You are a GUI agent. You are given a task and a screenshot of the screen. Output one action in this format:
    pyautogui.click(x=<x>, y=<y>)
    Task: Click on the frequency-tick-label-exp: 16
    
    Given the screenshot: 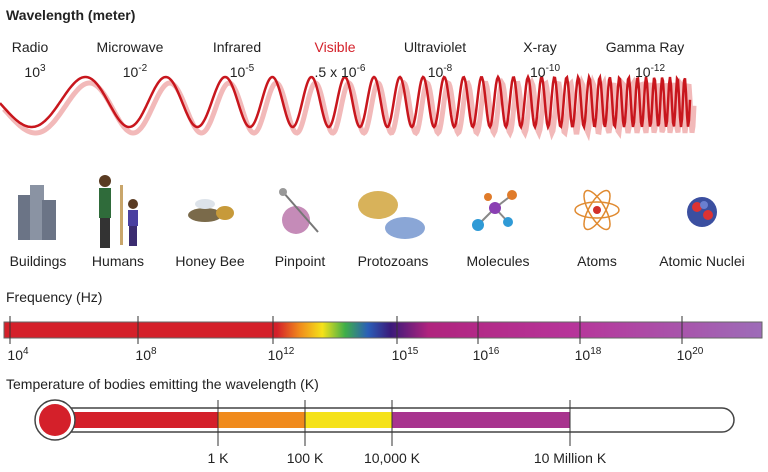 What is the action you would take?
    pyautogui.click(x=494, y=351)
    